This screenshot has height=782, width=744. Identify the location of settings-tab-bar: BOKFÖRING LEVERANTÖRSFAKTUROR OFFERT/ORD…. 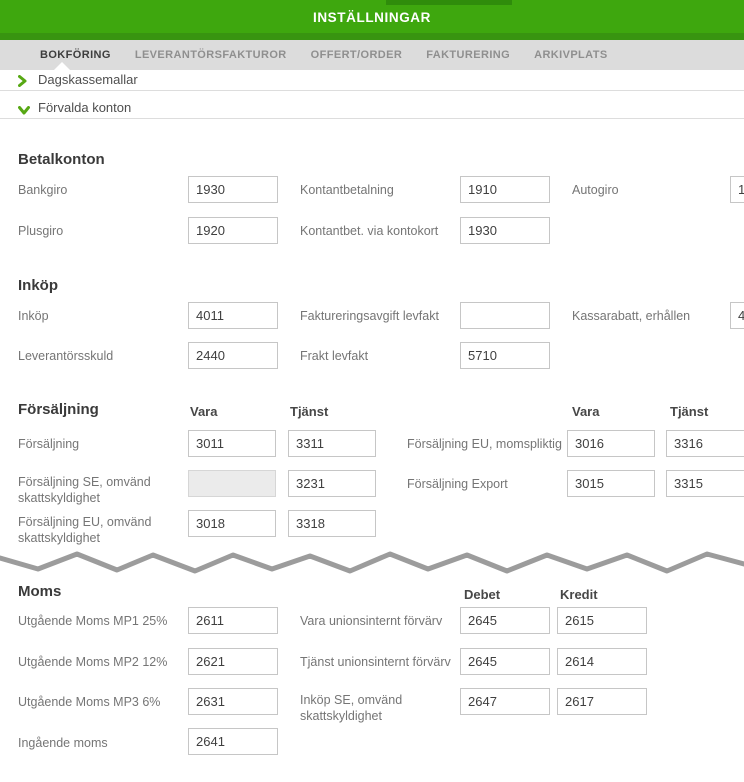
(372, 55).